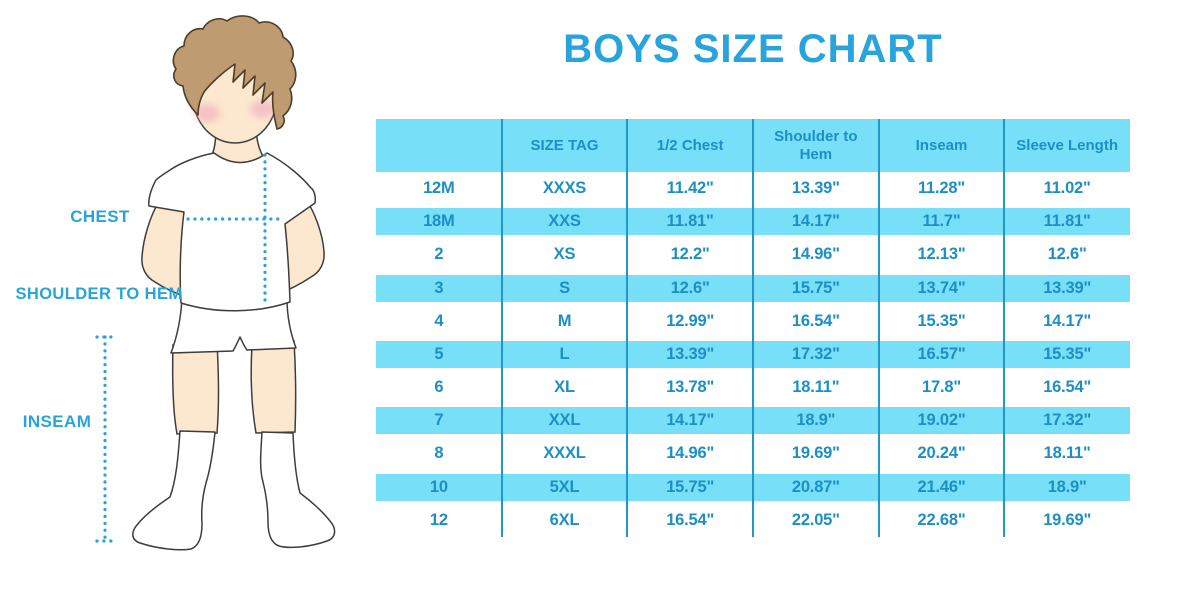 Image resolution: width=1200 pixels, height=600 pixels. Describe the element at coordinates (564, 420) in the screenshot. I see `table-cell: XXL` at that location.